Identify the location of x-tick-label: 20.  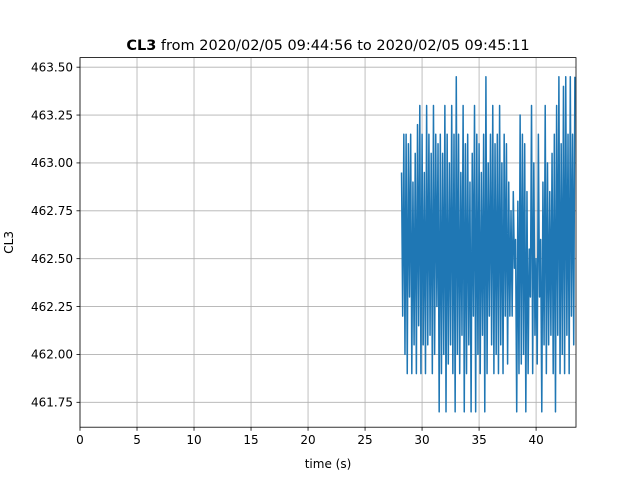
(307, 440).